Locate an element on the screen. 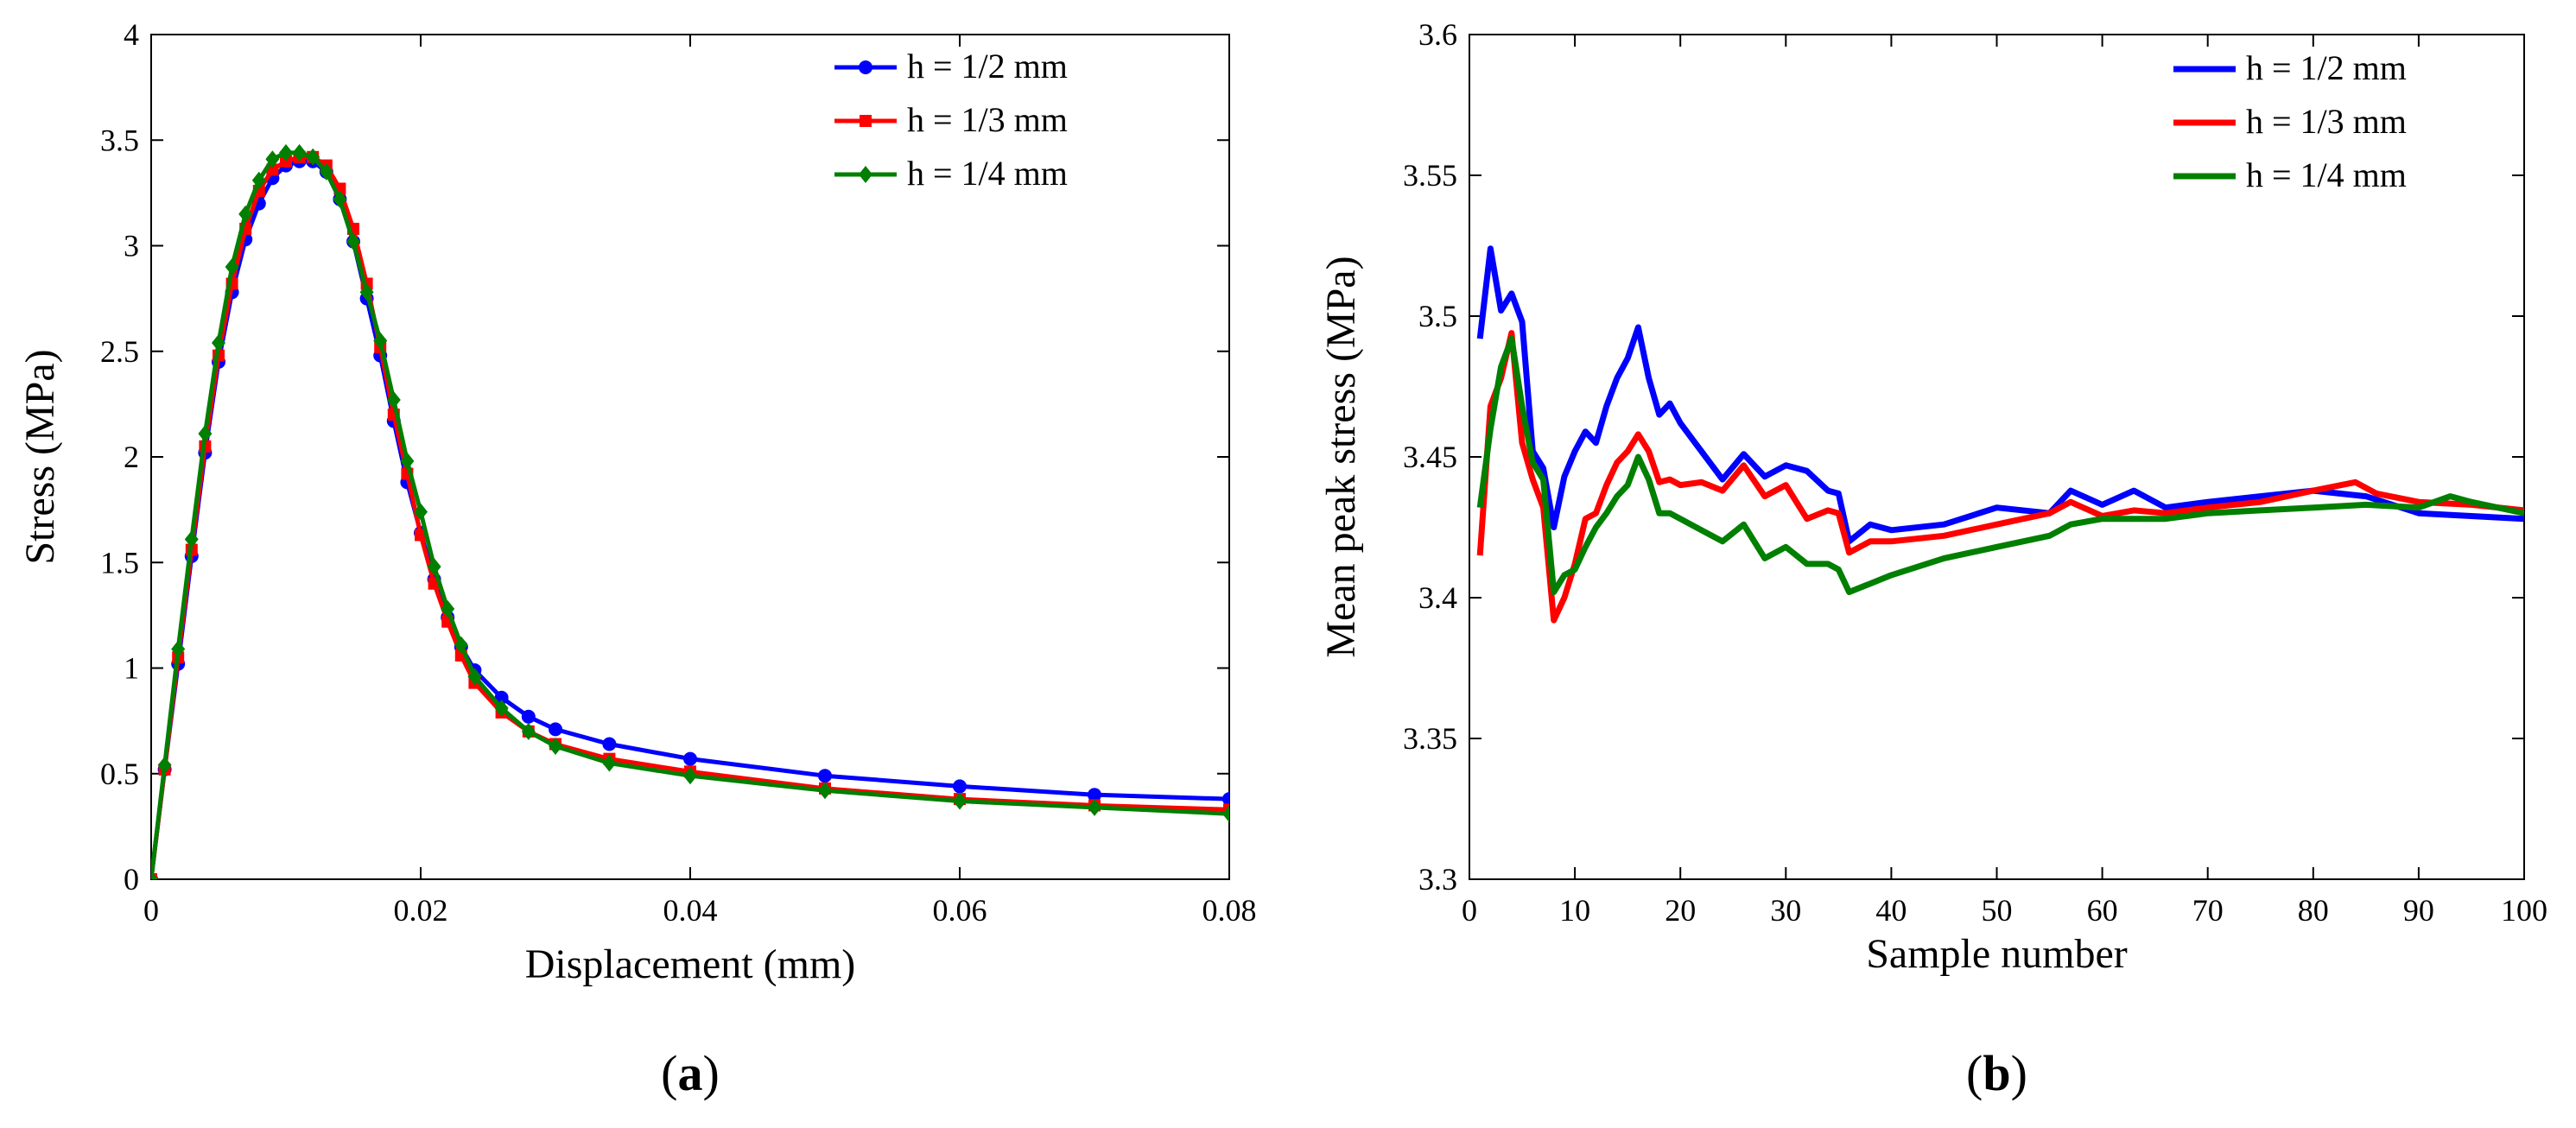 The height and width of the screenshot is (1128, 2576). y-tick-label: 3.3 is located at coordinates (1437, 879).